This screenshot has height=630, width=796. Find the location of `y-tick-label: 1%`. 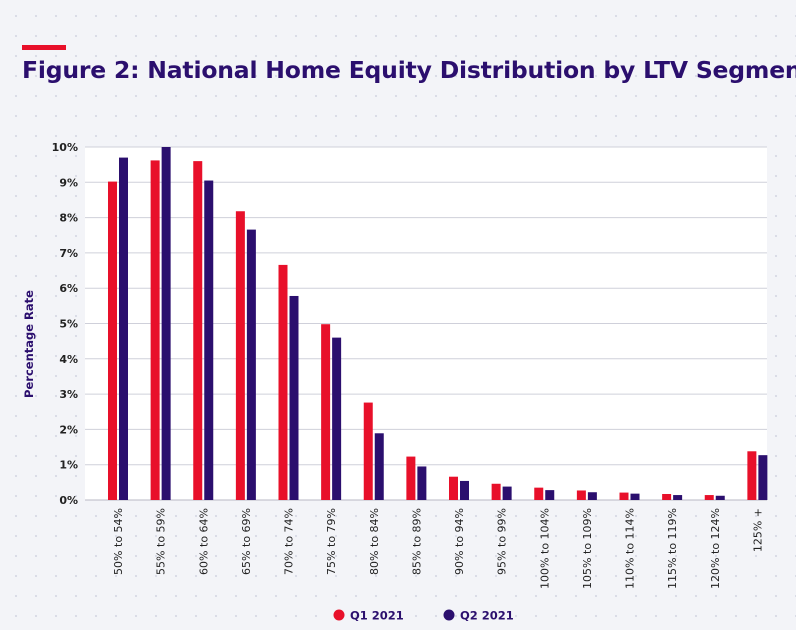

y-tick-label: 1% is located at coordinates (68, 465).